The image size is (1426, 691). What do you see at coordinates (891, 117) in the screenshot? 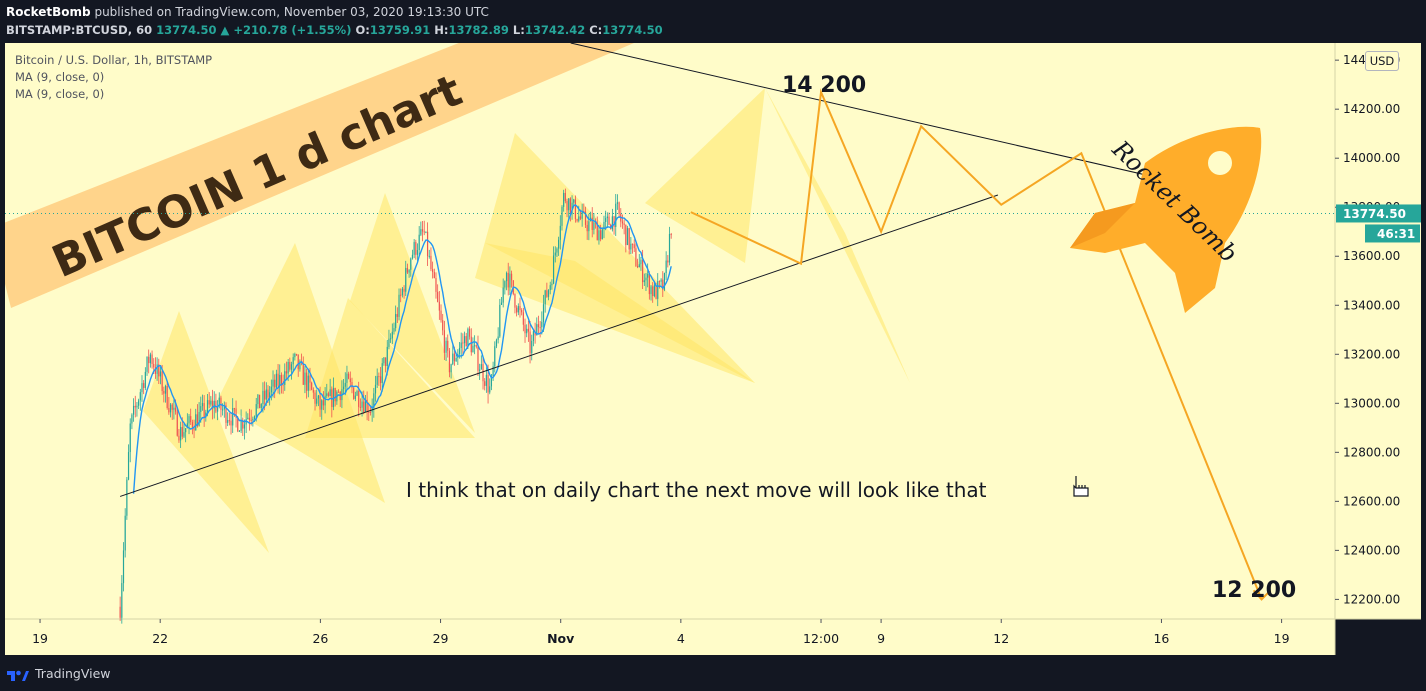
I see `trend-line` at bounding box center [891, 117].